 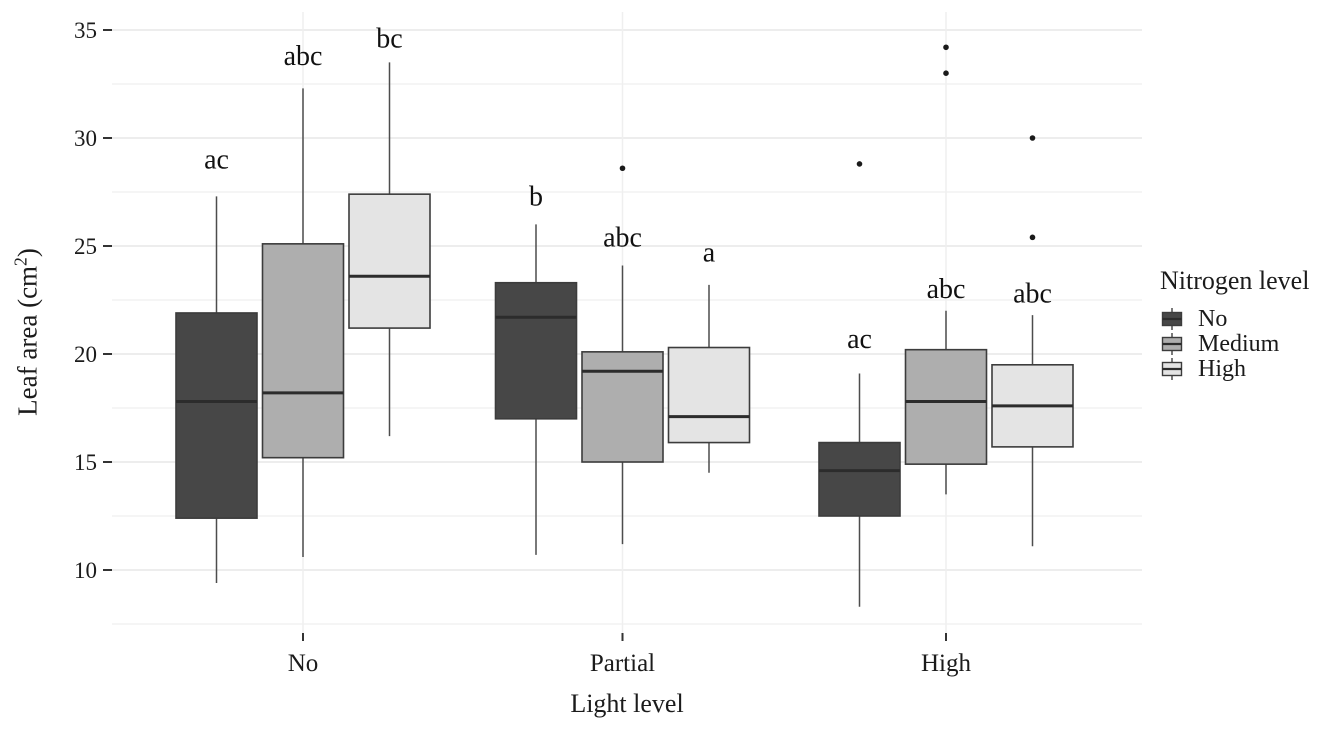 I want to click on box-No-High, so click(x=389, y=261).